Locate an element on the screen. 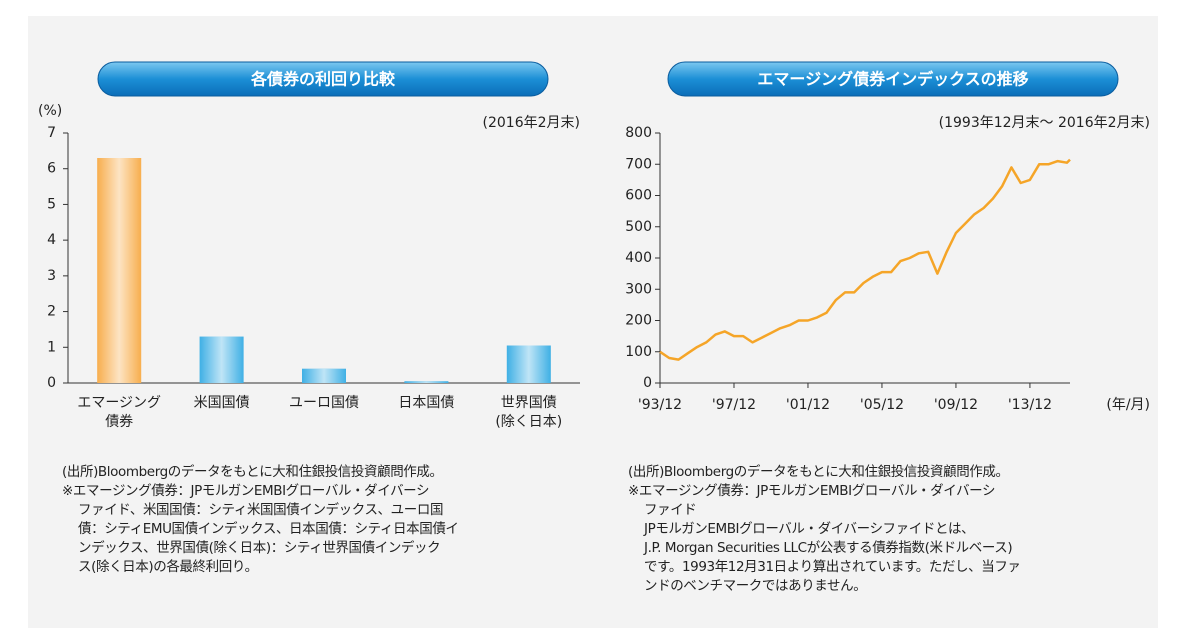  x-tick-label: 世界国債 is located at coordinates (529, 403).